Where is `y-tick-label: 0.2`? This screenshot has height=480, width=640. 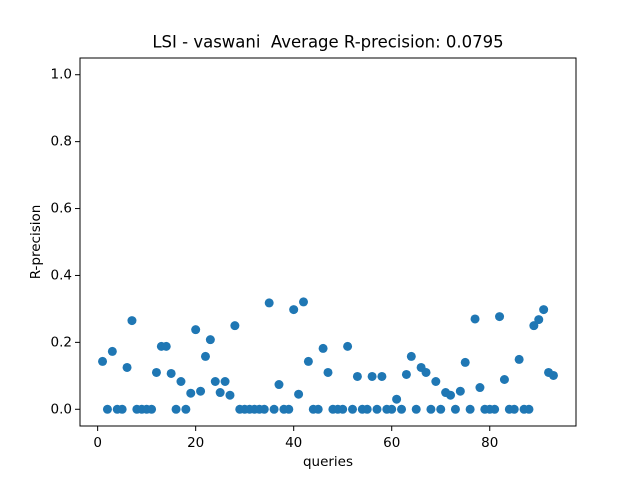 y-tick-label: 0.2 is located at coordinates (61, 342).